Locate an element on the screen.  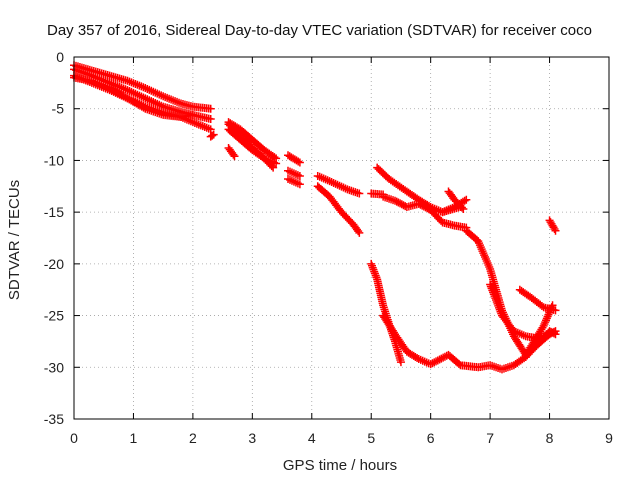
y-tick-label: -5 is located at coordinates (58, 109).